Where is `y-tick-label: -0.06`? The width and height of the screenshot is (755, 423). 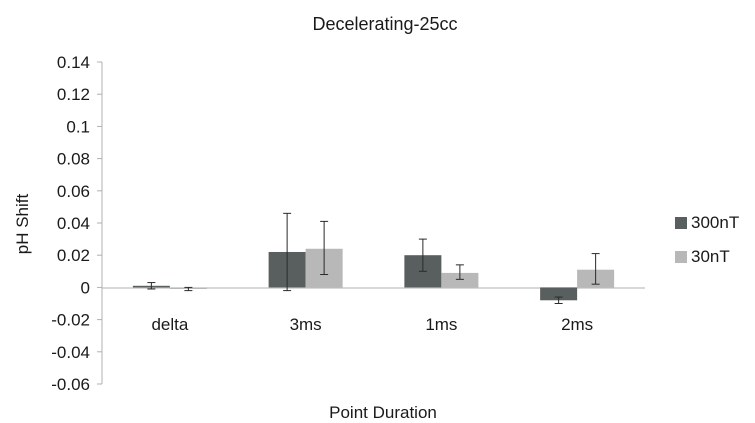 y-tick-label: -0.06 is located at coordinates (70, 384).